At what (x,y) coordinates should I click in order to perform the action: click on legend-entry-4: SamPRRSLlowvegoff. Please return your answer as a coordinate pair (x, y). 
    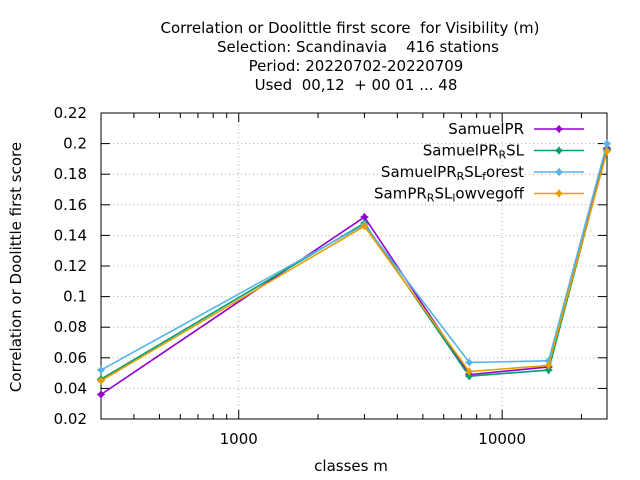
    Looking at the image, I should click on (479, 195).